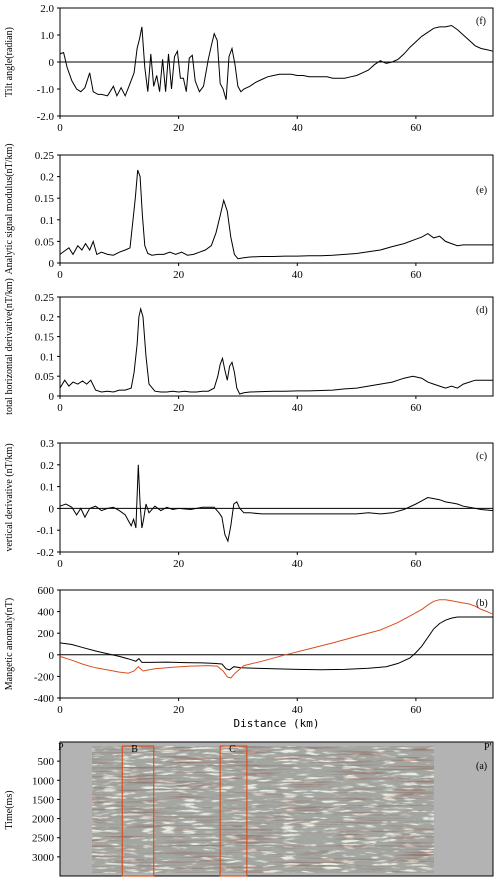  What do you see at coordinates (61, 747) in the screenshot?
I see `endpoint-left: P` at bounding box center [61, 747].